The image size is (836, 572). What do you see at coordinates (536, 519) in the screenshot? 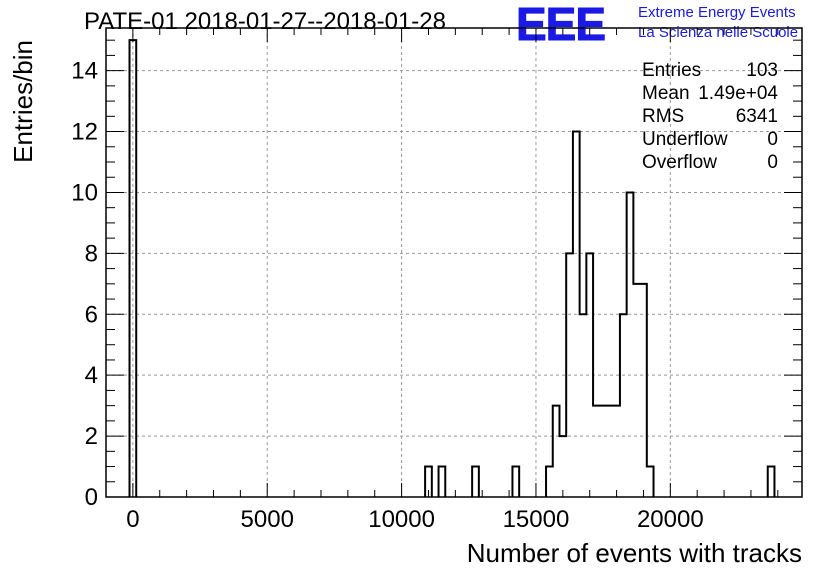
I see `x-tick-label: 15000` at bounding box center [536, 519].